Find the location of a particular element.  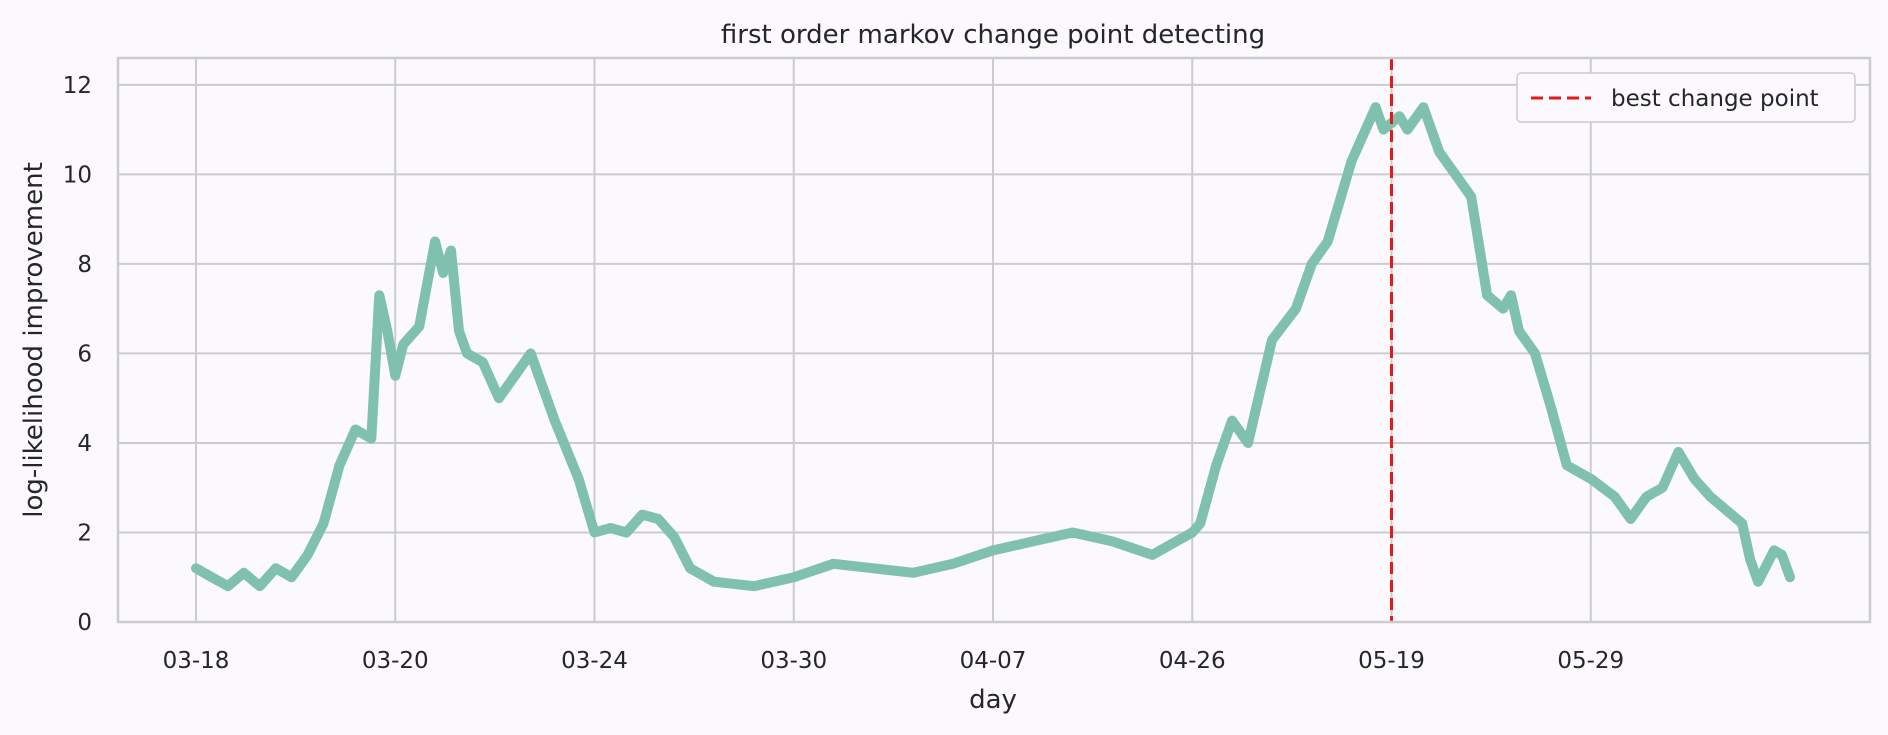

x-tick-label: 03-24 is located at coordinates (594, 661).